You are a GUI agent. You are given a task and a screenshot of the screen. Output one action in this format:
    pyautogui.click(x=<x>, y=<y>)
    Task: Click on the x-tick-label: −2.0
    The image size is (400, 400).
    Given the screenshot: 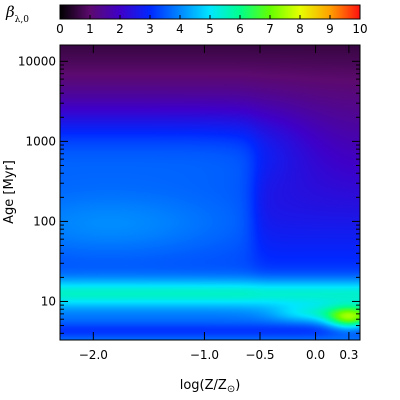 What is the action you would take?
    pyautogui.click(x=93, y=355)
    